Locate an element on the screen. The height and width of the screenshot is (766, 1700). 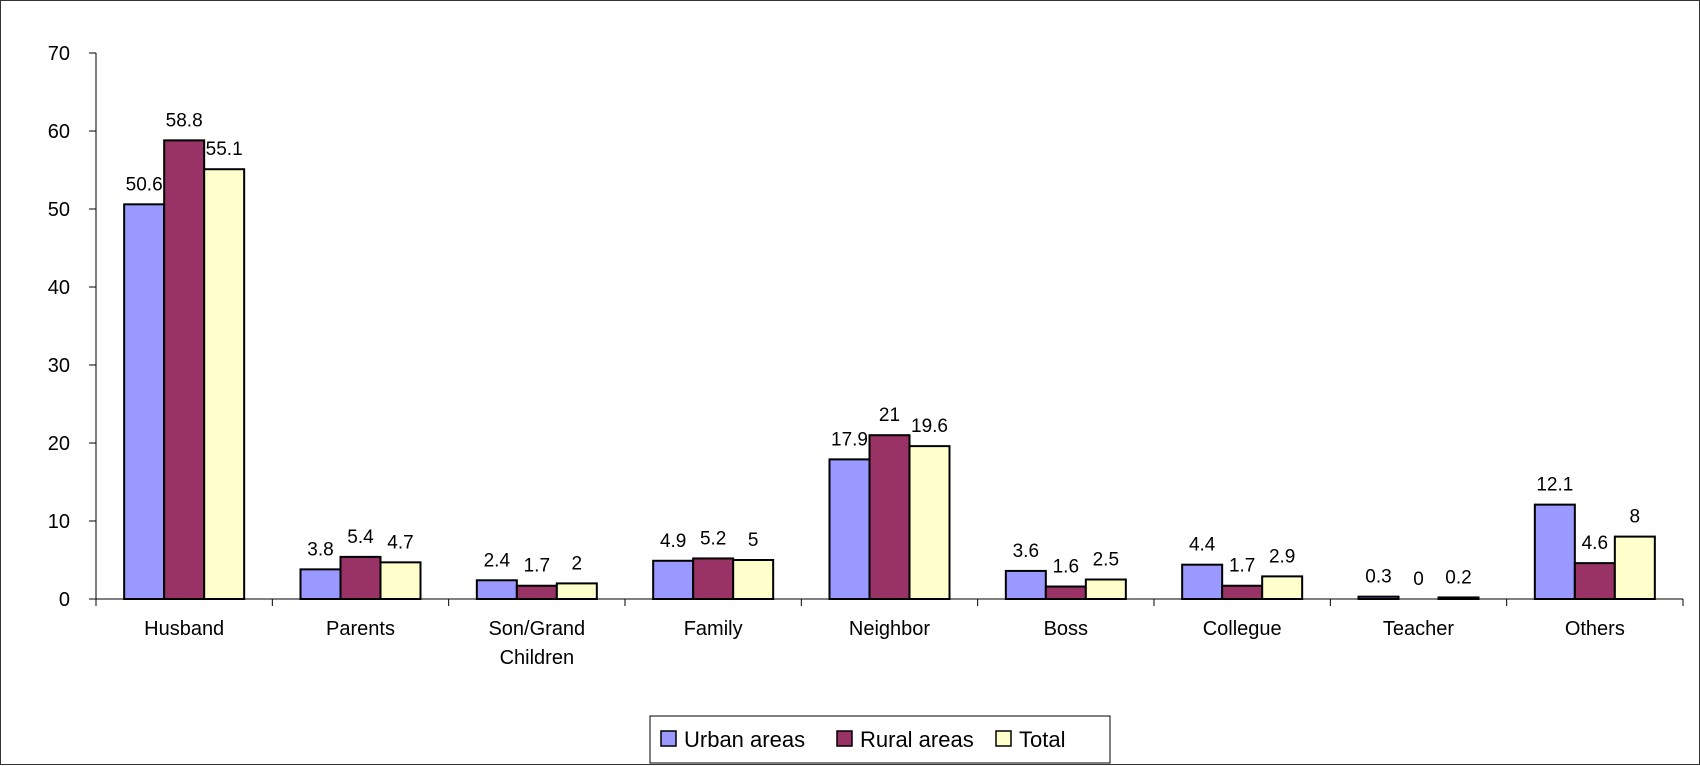
data-label: 1.6 is located at coordinates (1066, 567).